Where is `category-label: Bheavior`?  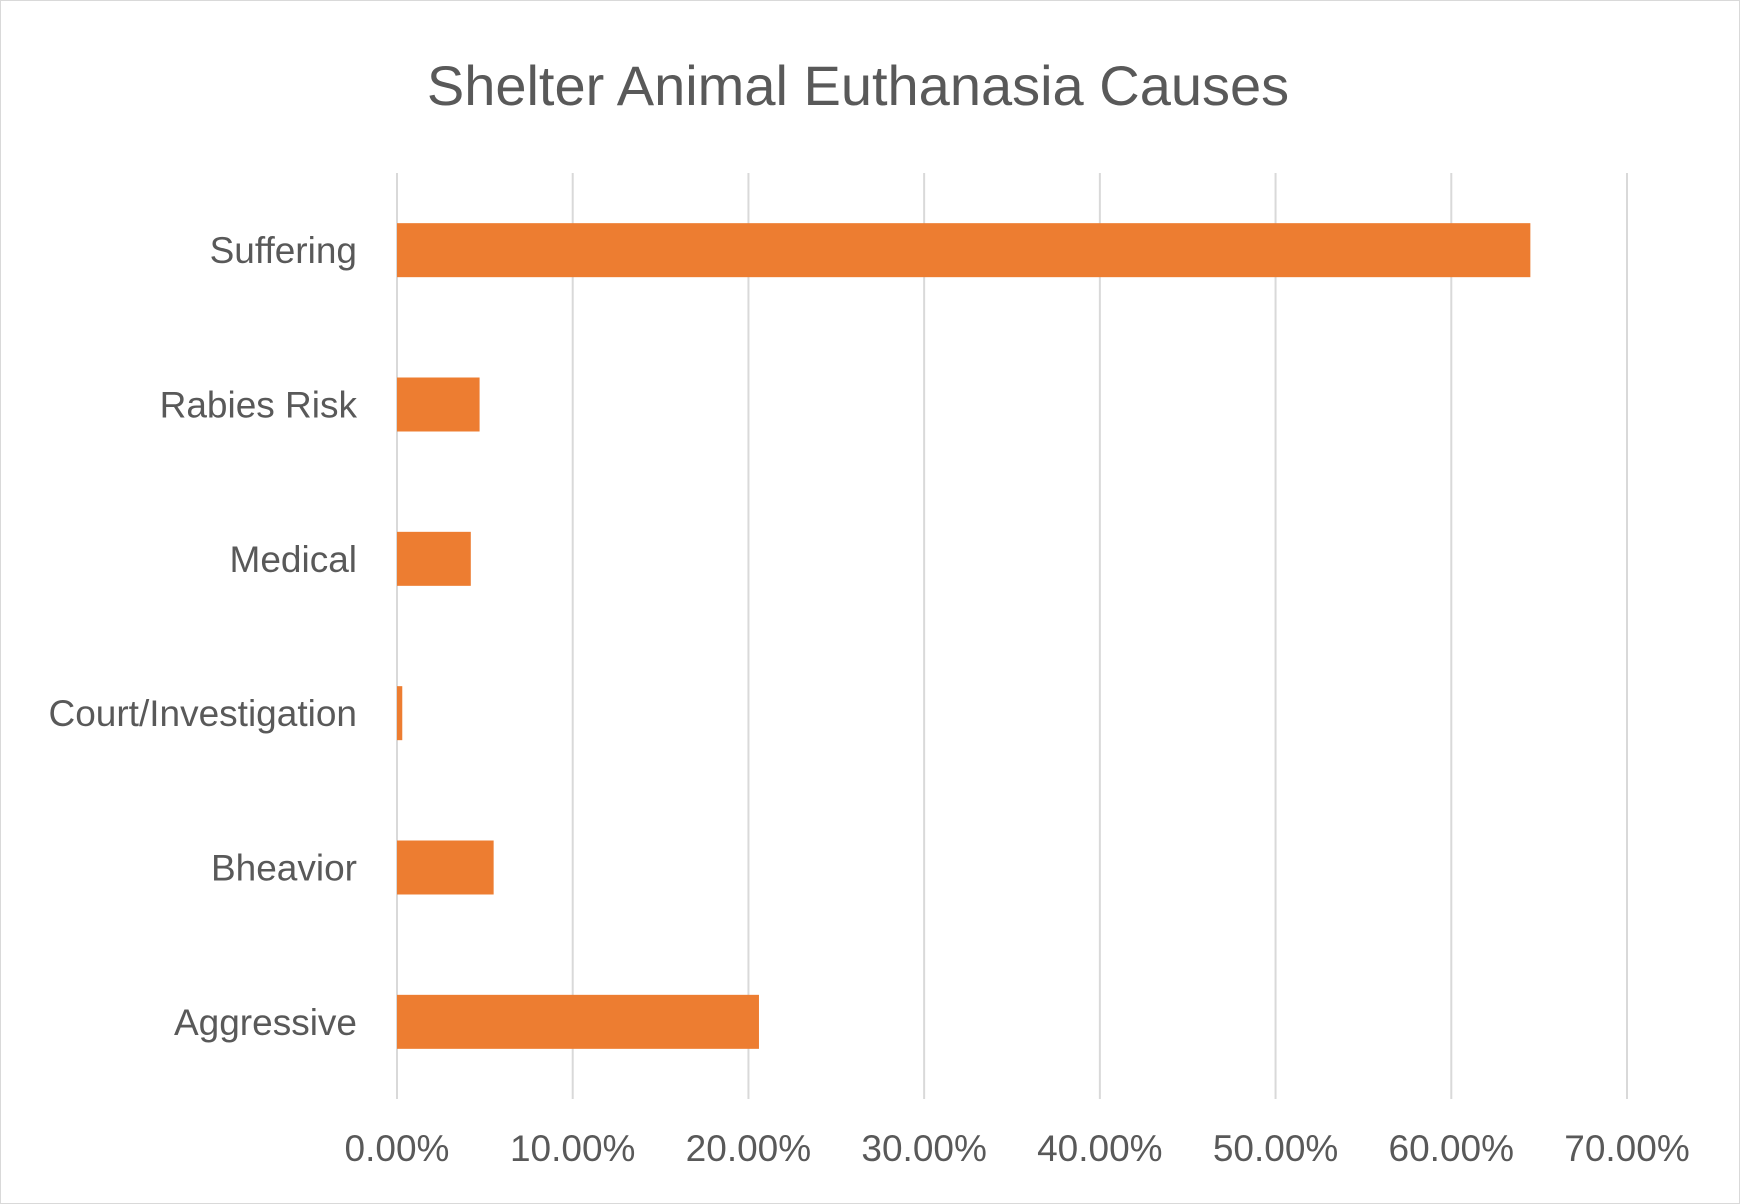
category-label: Bheavior is located at coordinates (284, 868).